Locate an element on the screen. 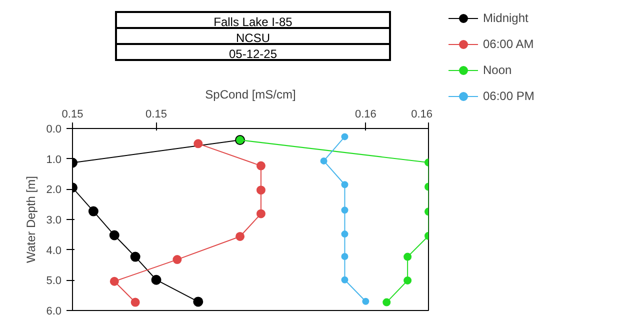 This screenshot has height=324, width=620. legend-label: 06:00 PM is located at coordinates (508, 96).